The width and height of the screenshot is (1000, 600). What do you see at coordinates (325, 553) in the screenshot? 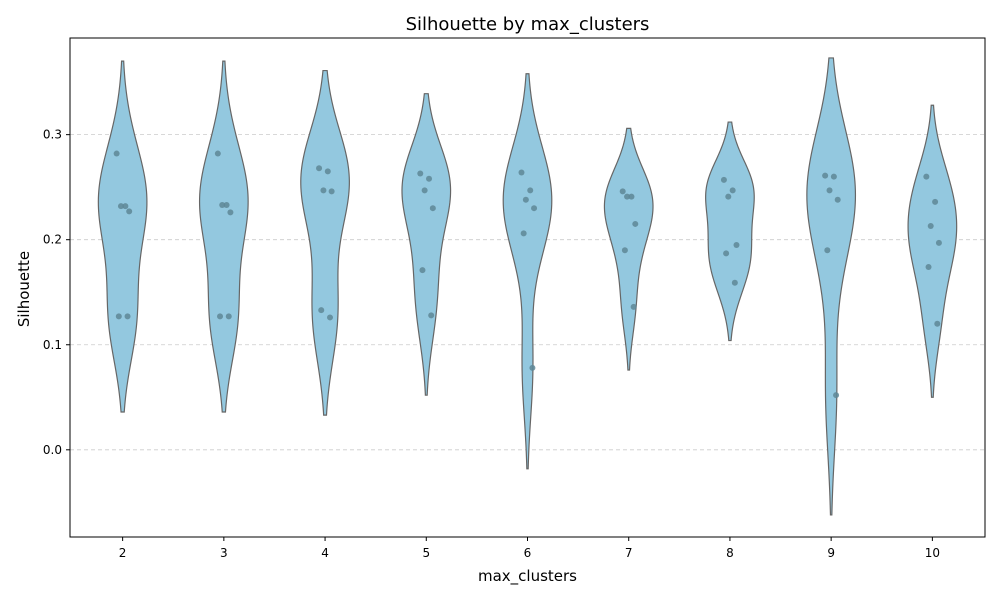
I see `x-tick-label: 4` at bounding box center [325, 553].